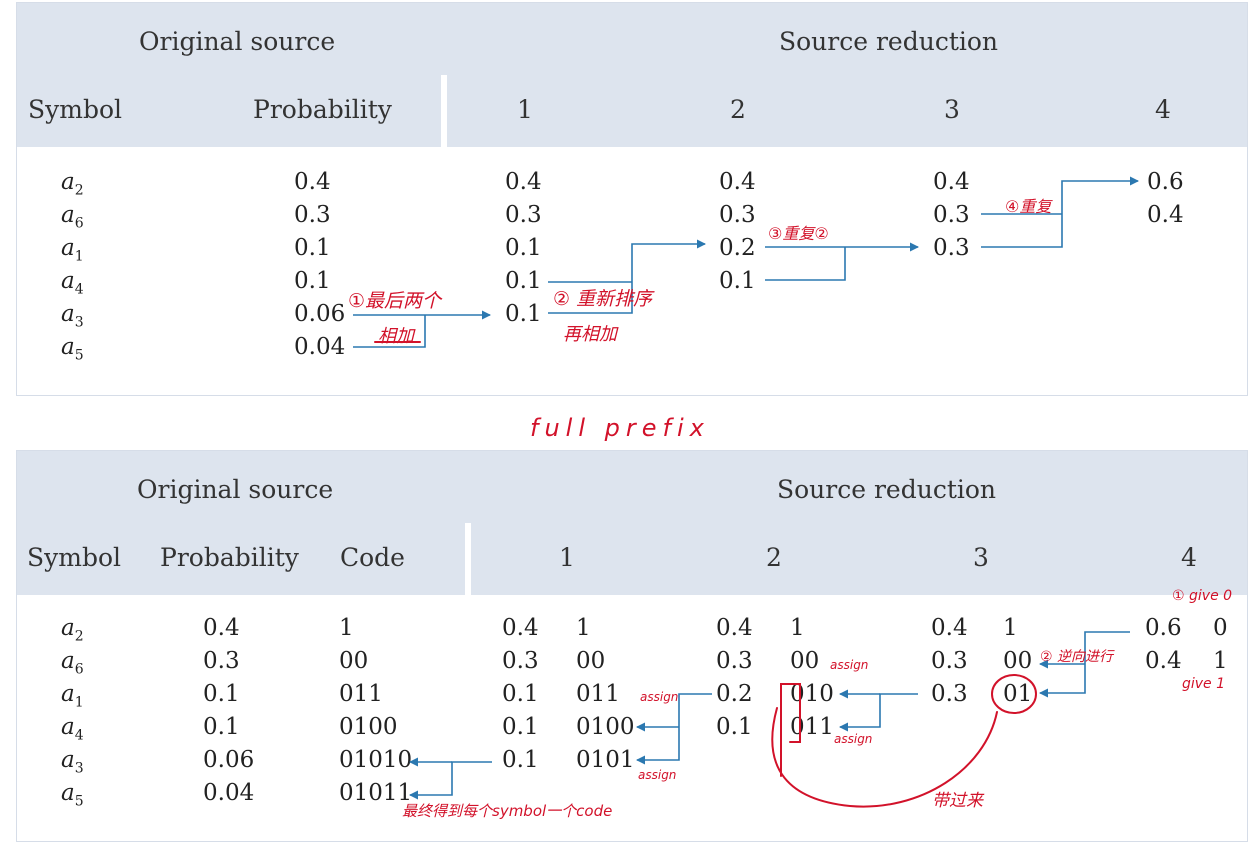 This screenshot has height=846, width=1254. I want to click on table2-symbol: a4, so click(72, 729).